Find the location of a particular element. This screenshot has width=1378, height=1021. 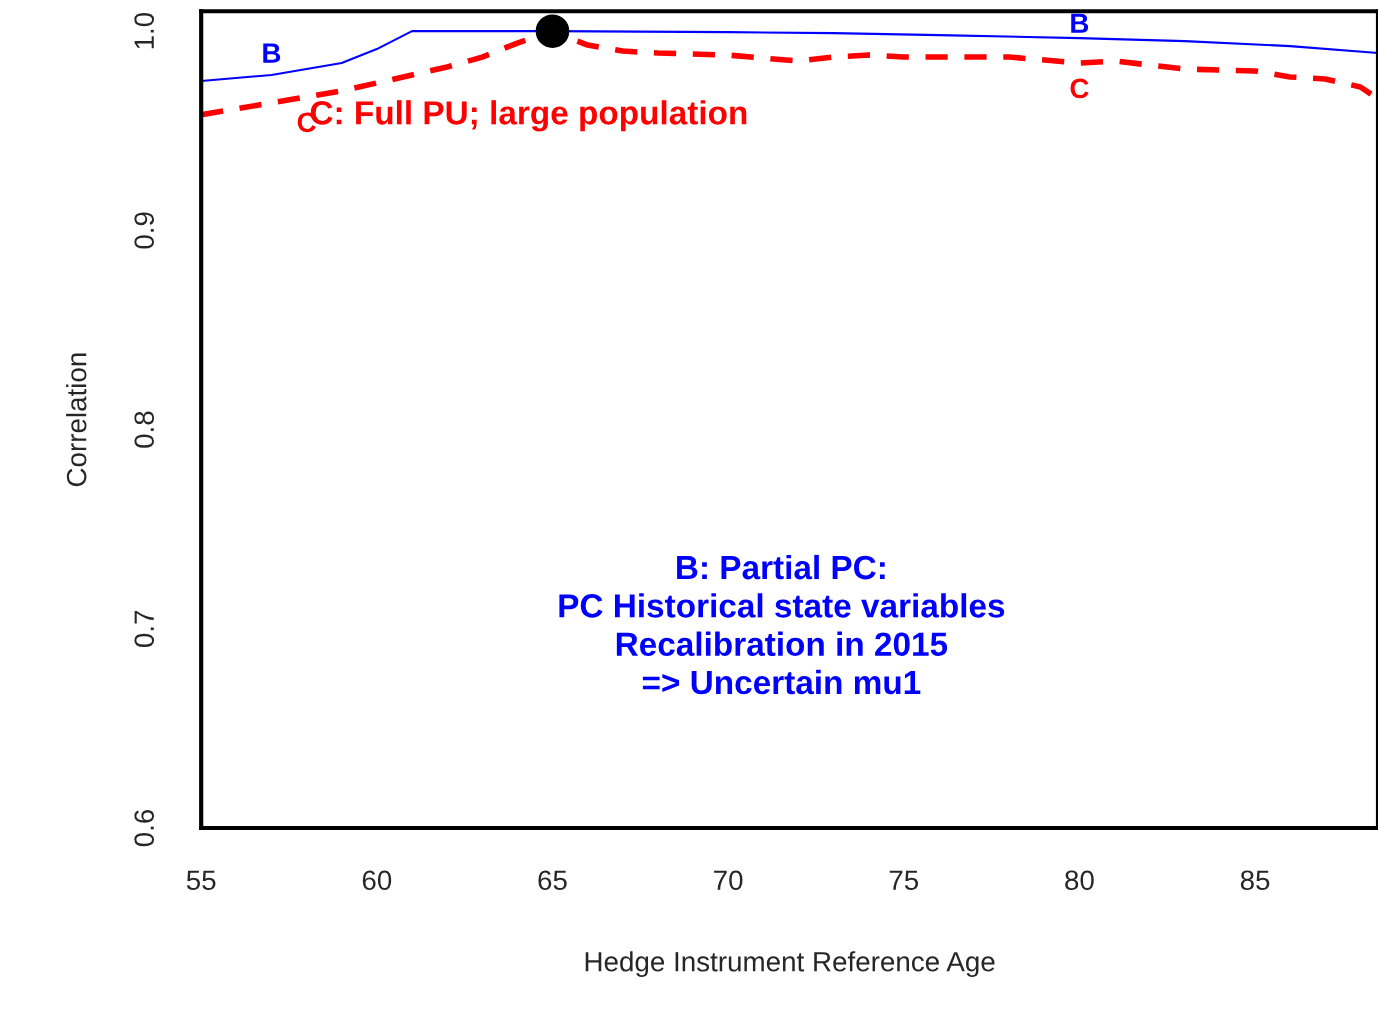

x-tick-label: 80 is located at coordinates (1079, 880).